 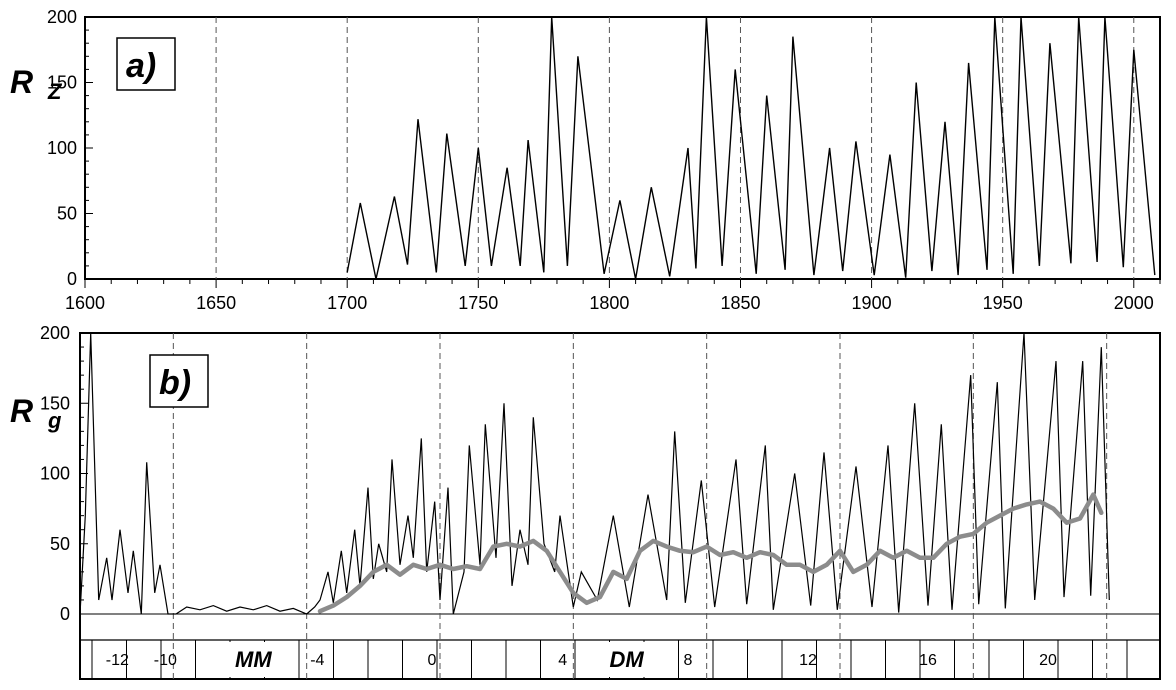 I want to click on panel-a-x-tick-label: 1650, so click(x=216, y=303).